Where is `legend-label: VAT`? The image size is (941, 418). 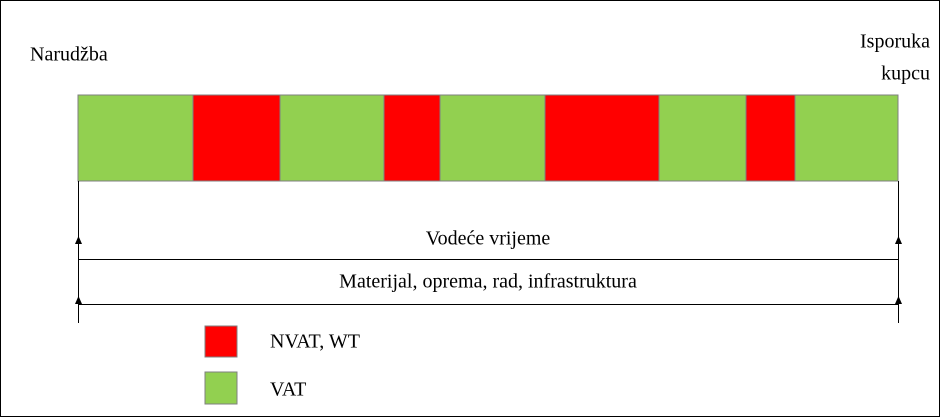 legend-label: VAT is located at coordinates (288, 390).